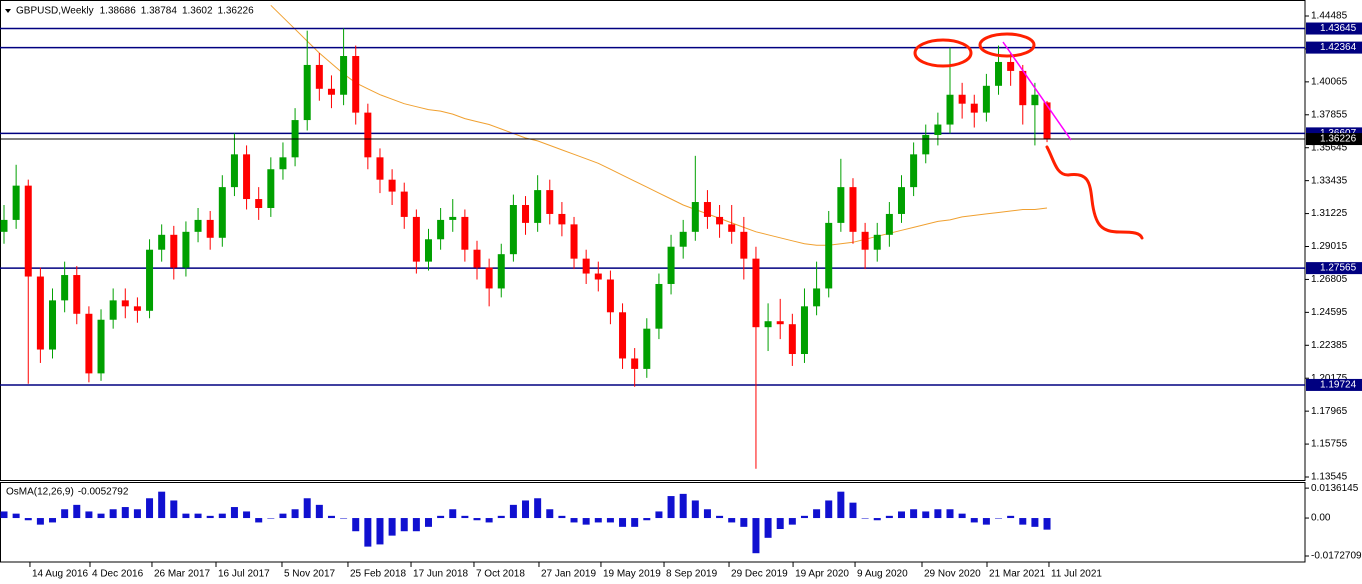 The image size is (1362, 584). What do you see at coordinates (692, 574) in the screenshot?
I see `x-tick-label: 8 Sep 2019` at bounding box center [692, 574].